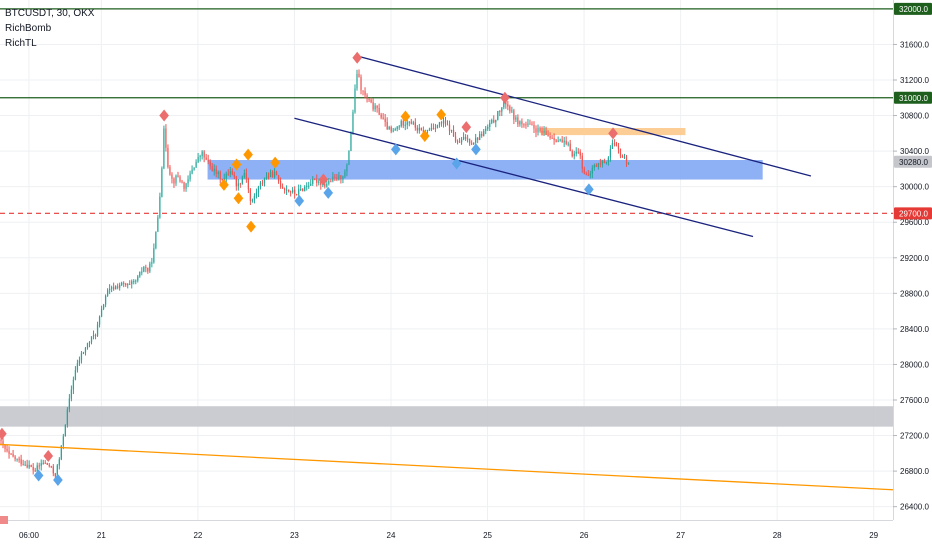  What do you see at coordinates (914, 151) in the screenshot?
I see `price-tick-label: 30400.0` at bounding box center [914, 151].